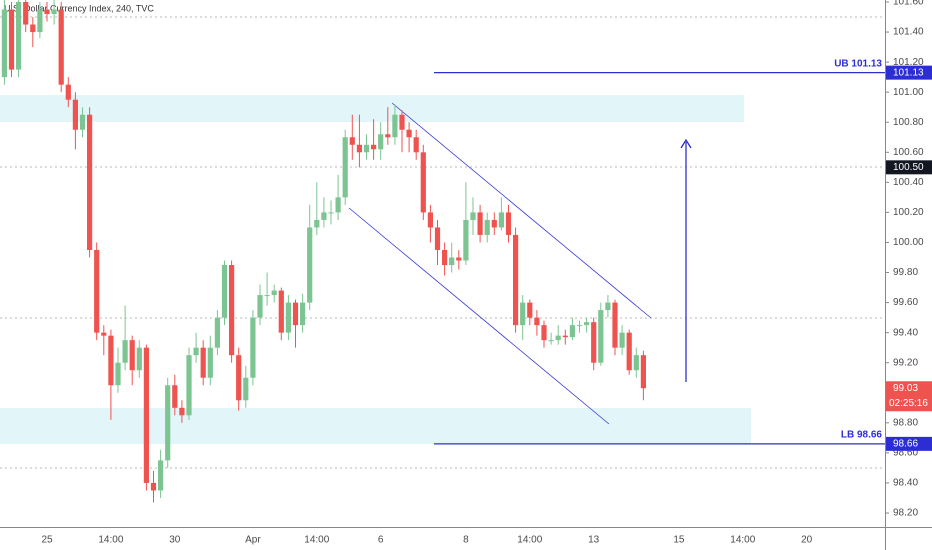 The height and width of the screenshot is (550, 932). I want to click on y-tick-label: 100.00, so click(908, 242).